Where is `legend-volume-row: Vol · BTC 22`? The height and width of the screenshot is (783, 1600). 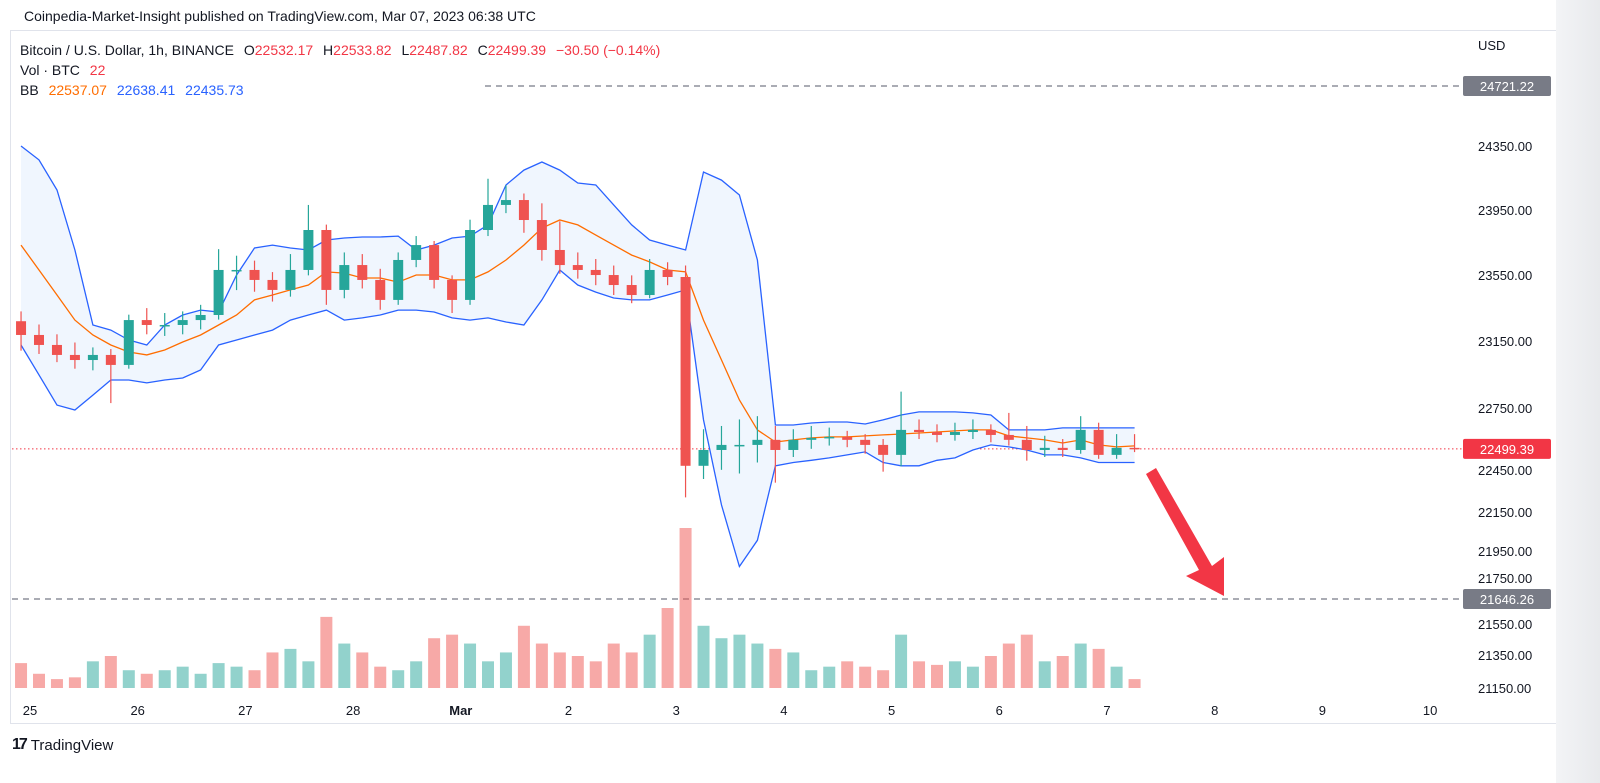
legend-volume-row: Vol · BTC 22 is located at coordinates (343, 70).